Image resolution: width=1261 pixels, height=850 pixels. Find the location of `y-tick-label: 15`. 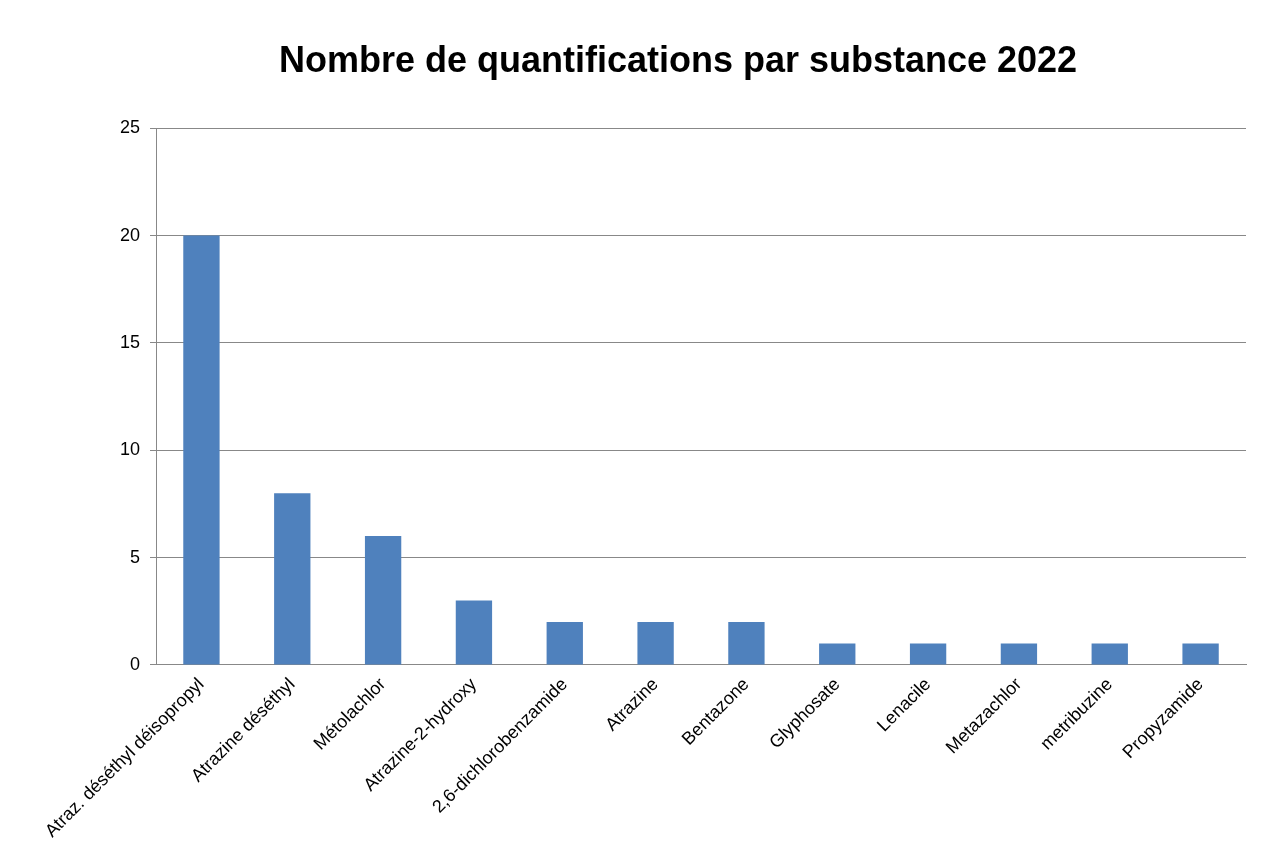

y-tick-label: 15 is located at coordinates (130, 341).